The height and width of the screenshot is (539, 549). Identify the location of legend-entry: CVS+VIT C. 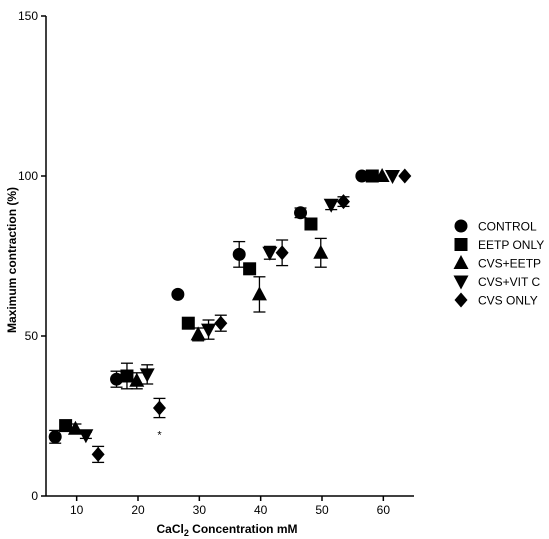
(496, 282).